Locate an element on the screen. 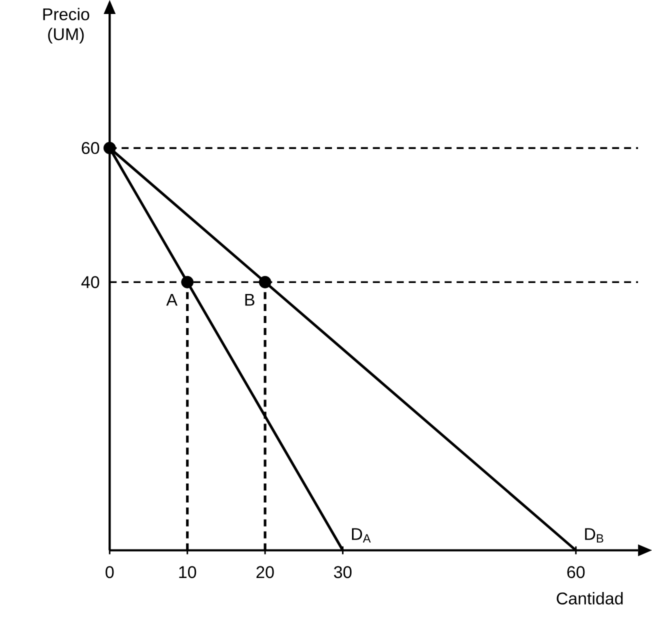 This screenshot has width=652, height=630. x-tick-label: 30 is located at coordinates (343, 572).